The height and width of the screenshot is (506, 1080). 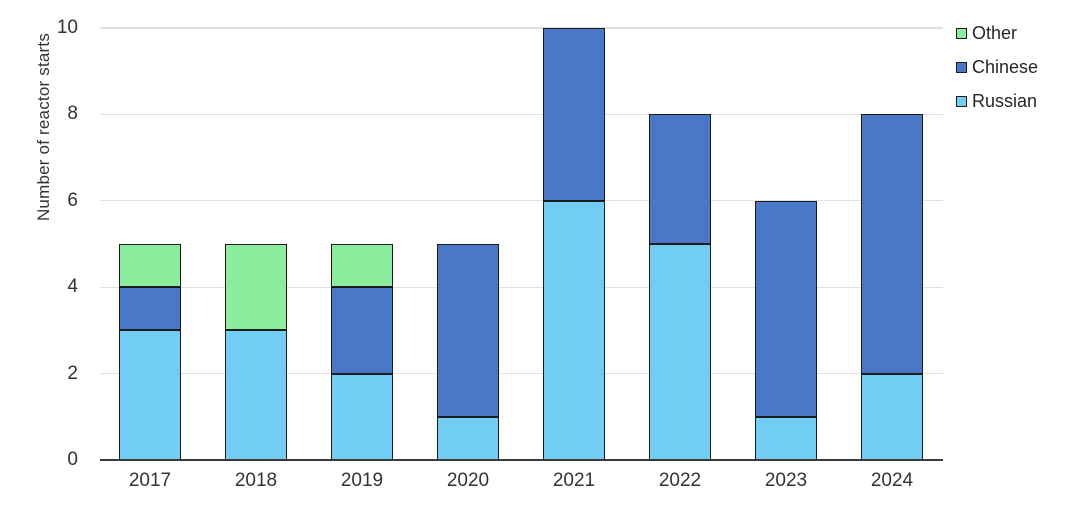 What do you see at coordinates (574, 330) in the screenshot?
I see `bar-segment-russian-2021` at bounding box center [574, 330].